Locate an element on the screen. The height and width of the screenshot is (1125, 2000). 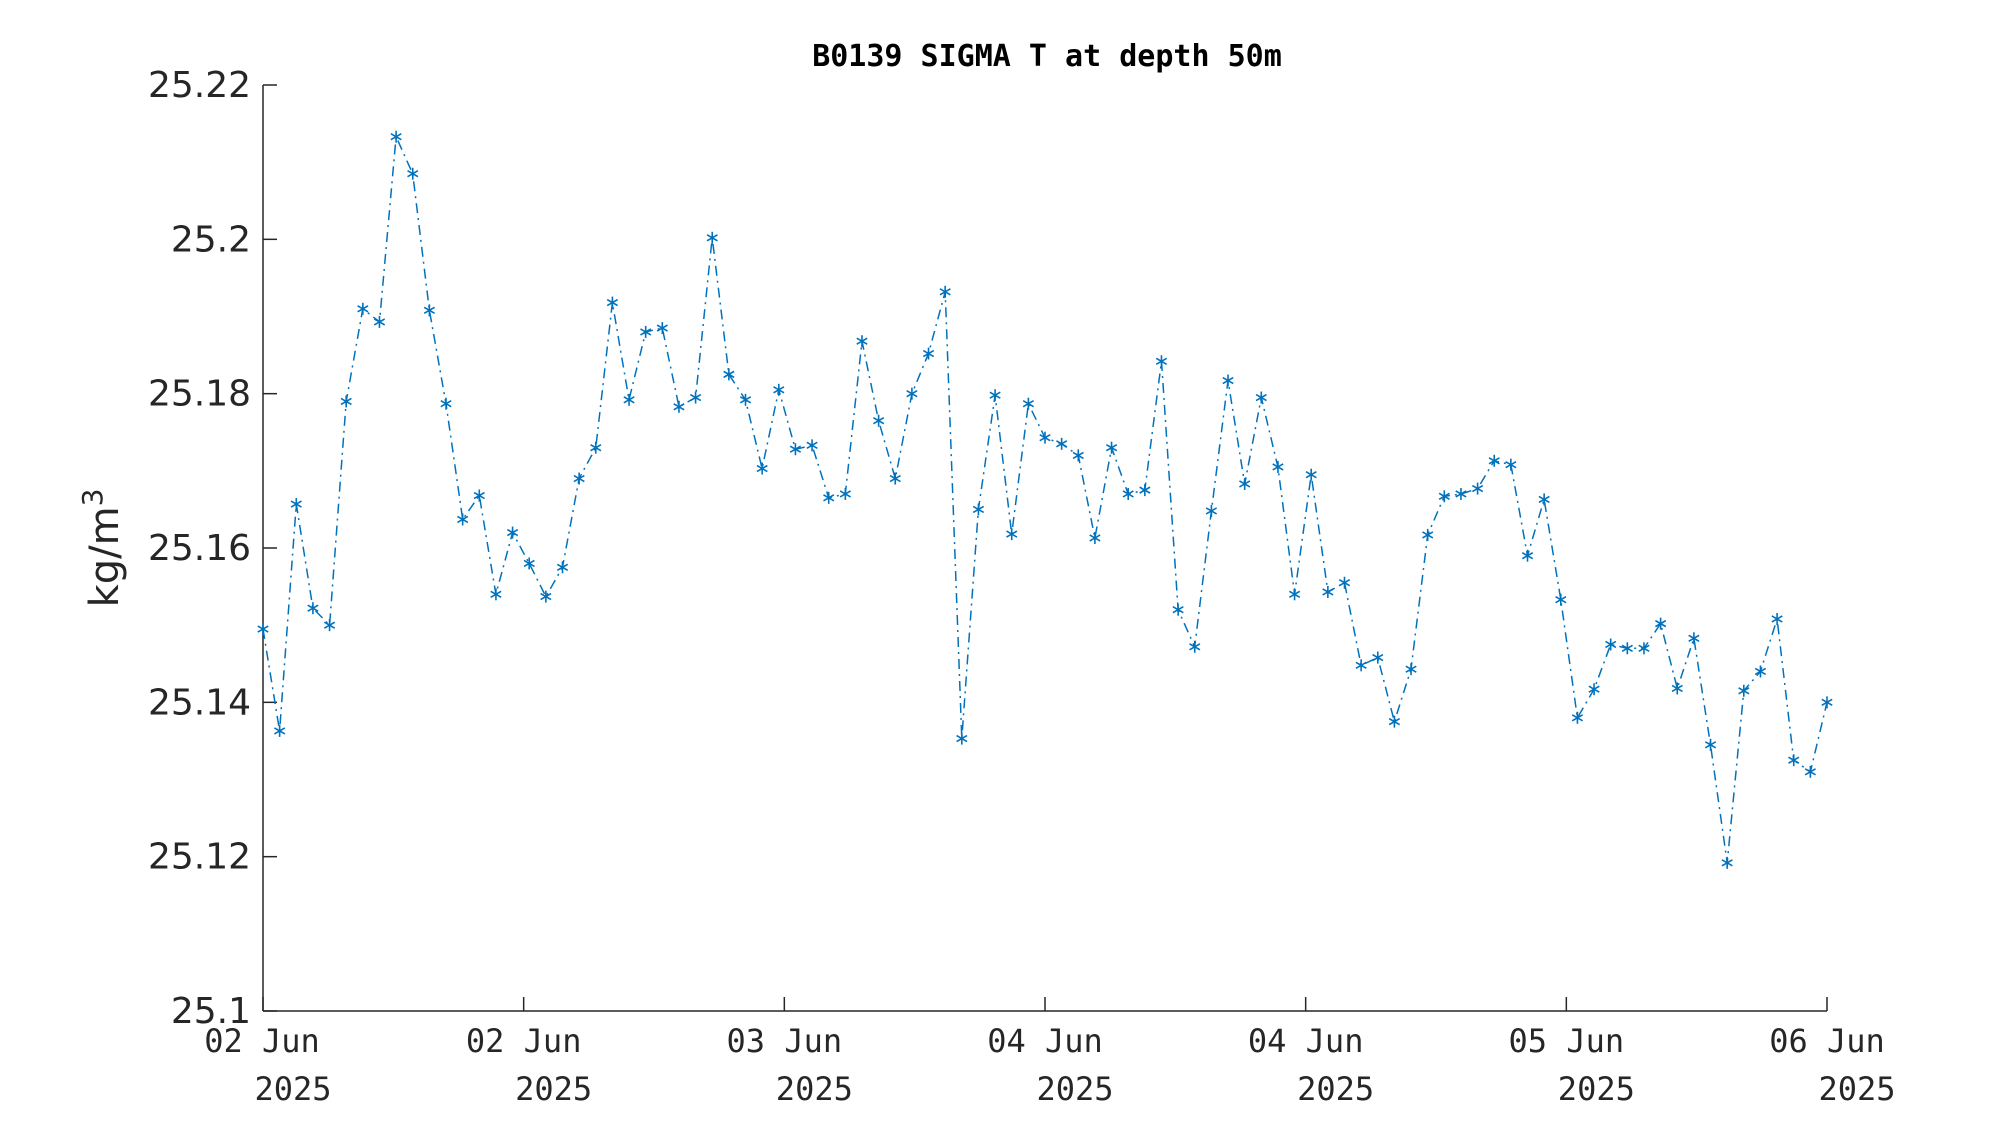
y-axis-label-exponent: 3 is located at coordinates (92, 498).